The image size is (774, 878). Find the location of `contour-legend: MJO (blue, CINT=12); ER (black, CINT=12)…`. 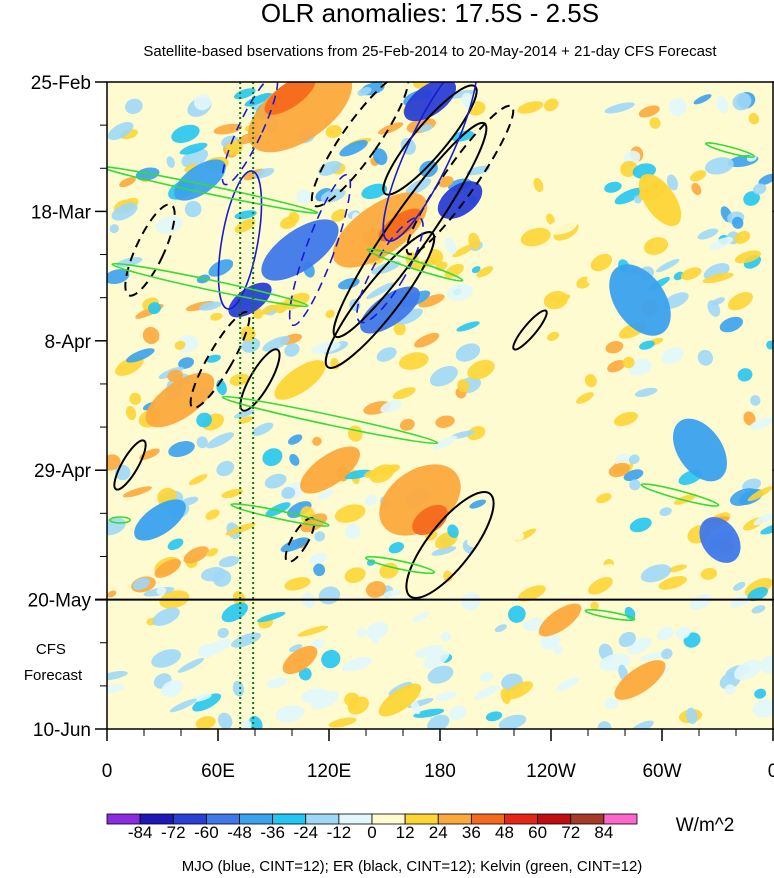

contour-legend: MJO (blue, CINT=12); ER (black, CINT=12)… is located at coordinates (412, 866).